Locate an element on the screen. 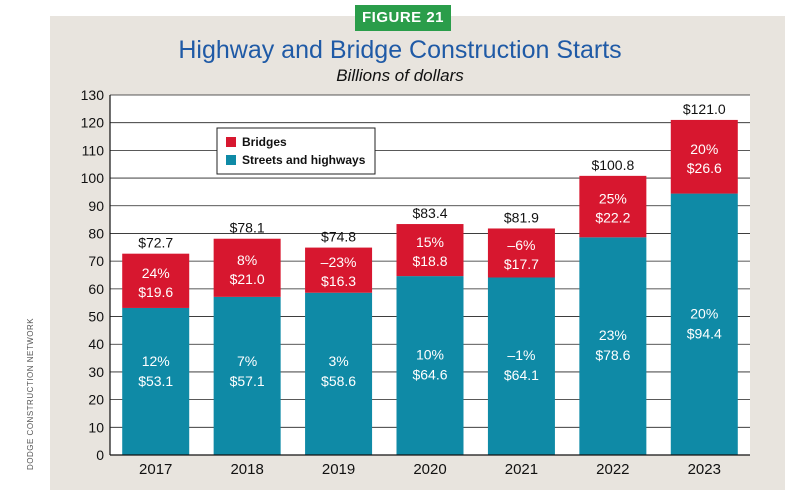  bar-streets-2020 is located at coordinates (430, 365).